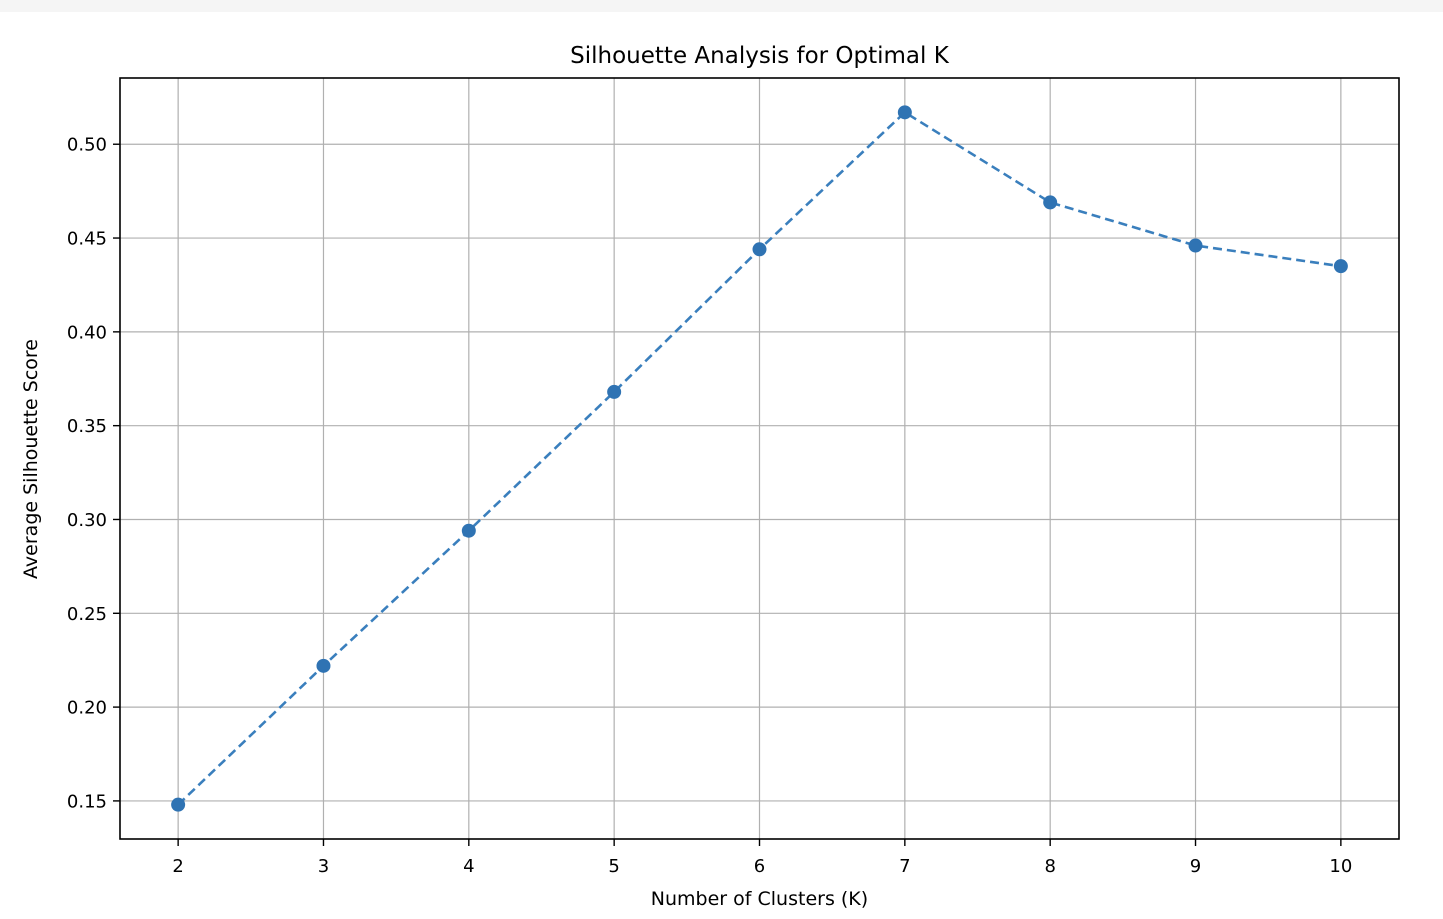 The image size is (1443, 919). What do you see at coordinates (613, 866) in the screenshot?
I see `x-tick-label: 5` at bounding box center [613, 866].